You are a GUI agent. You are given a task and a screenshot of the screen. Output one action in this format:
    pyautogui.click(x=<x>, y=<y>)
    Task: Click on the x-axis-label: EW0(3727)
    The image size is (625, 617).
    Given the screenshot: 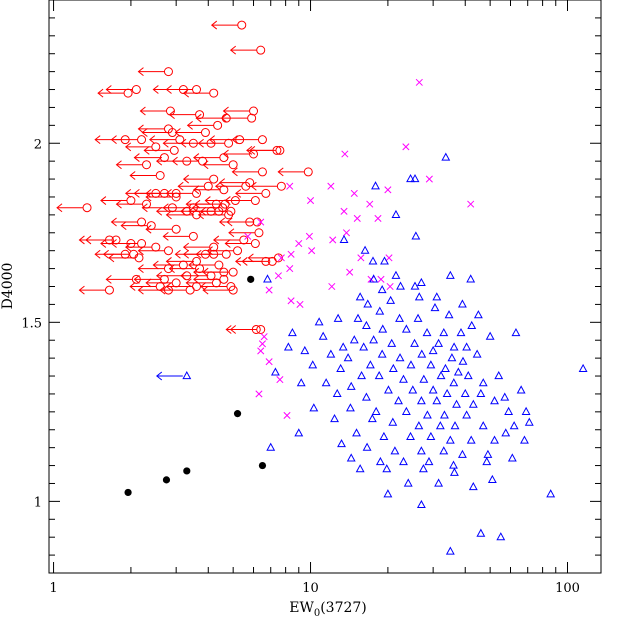 What is the action you would take?
    pyautogui.click(x=328, y=608)
    